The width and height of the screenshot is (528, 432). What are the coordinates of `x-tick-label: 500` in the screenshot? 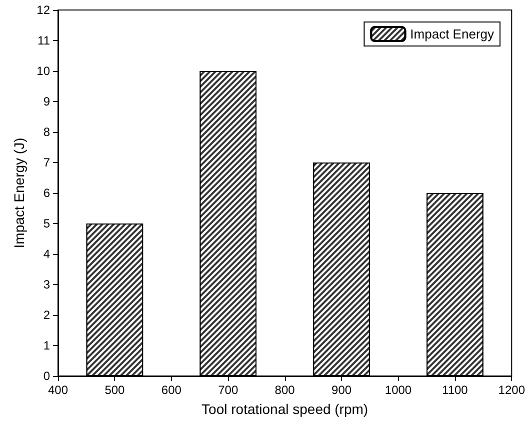 It's located at (115, 390).